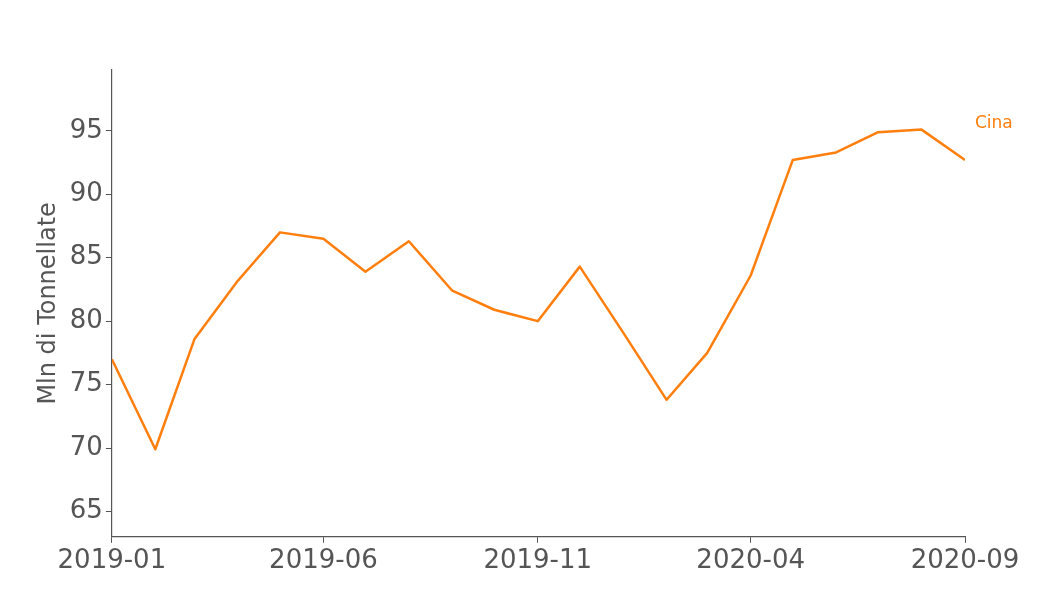 Image resolution: width=1060 pixels, height=600 pixels. I want to click on x-tick-label: 2019-11, so click(538, 559).